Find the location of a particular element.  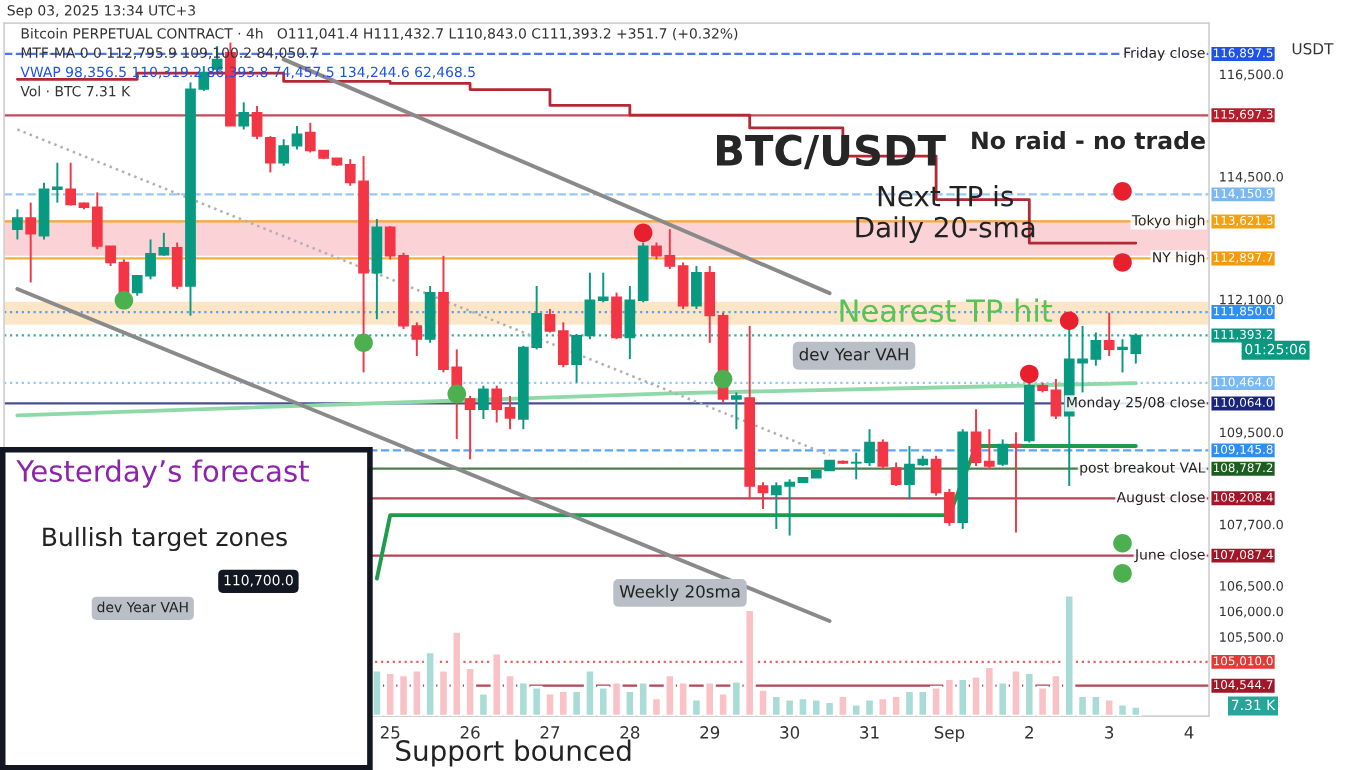

annotation: Bullish target zones is located at coordinates (165, 539).